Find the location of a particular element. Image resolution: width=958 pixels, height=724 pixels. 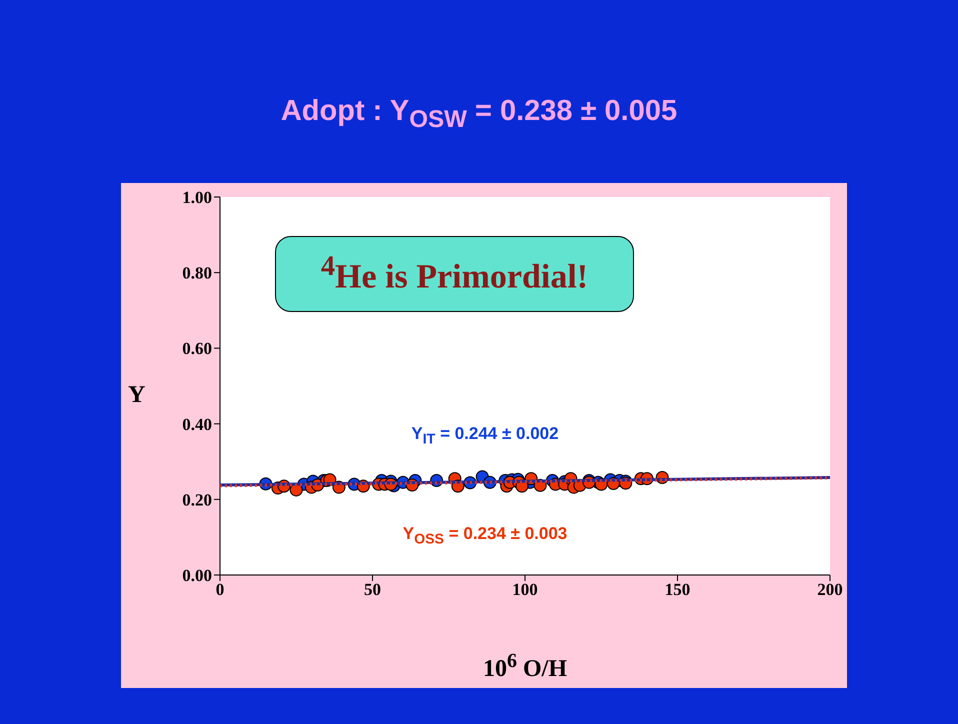

x-tick-label: 0 is located at coordinates (220, 590).